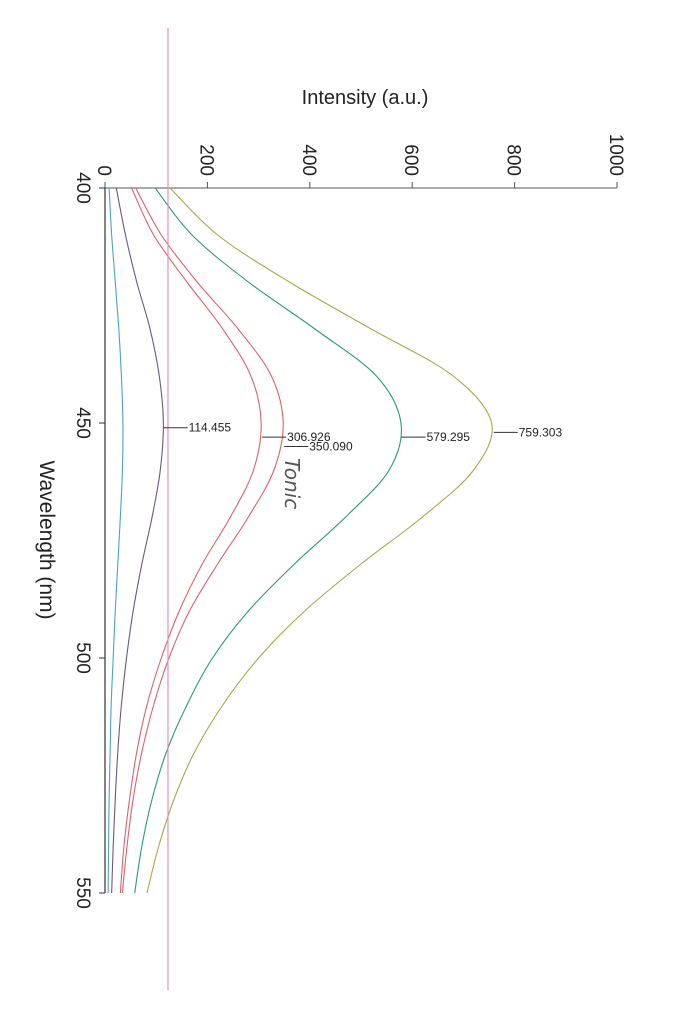 This screenshot has height=1024, width=698. What do you see at coordinates (365, 98) in the screenshot?
I see `y-axis-title: Intensity (a.u.)` at bounding box center [365, 98].